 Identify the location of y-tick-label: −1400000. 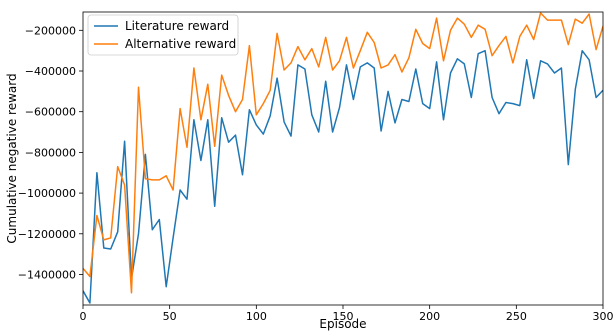
(47, 274).